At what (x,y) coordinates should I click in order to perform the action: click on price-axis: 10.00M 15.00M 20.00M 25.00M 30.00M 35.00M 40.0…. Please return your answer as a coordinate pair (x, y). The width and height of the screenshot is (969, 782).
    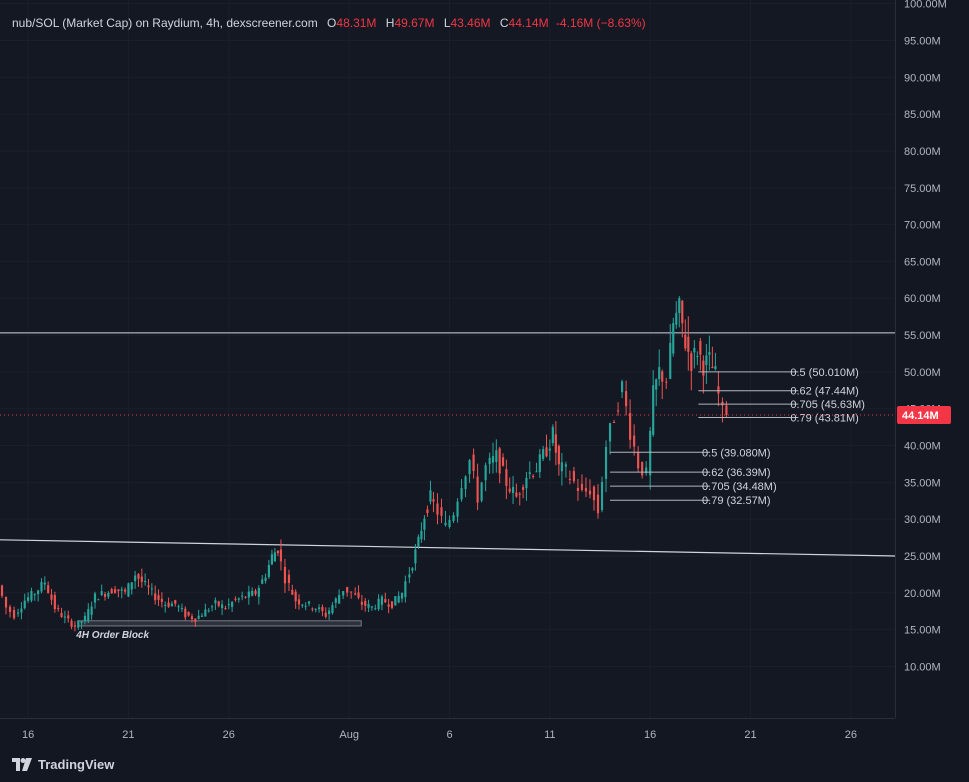
    Looking at the image, I should click on (932, 359).